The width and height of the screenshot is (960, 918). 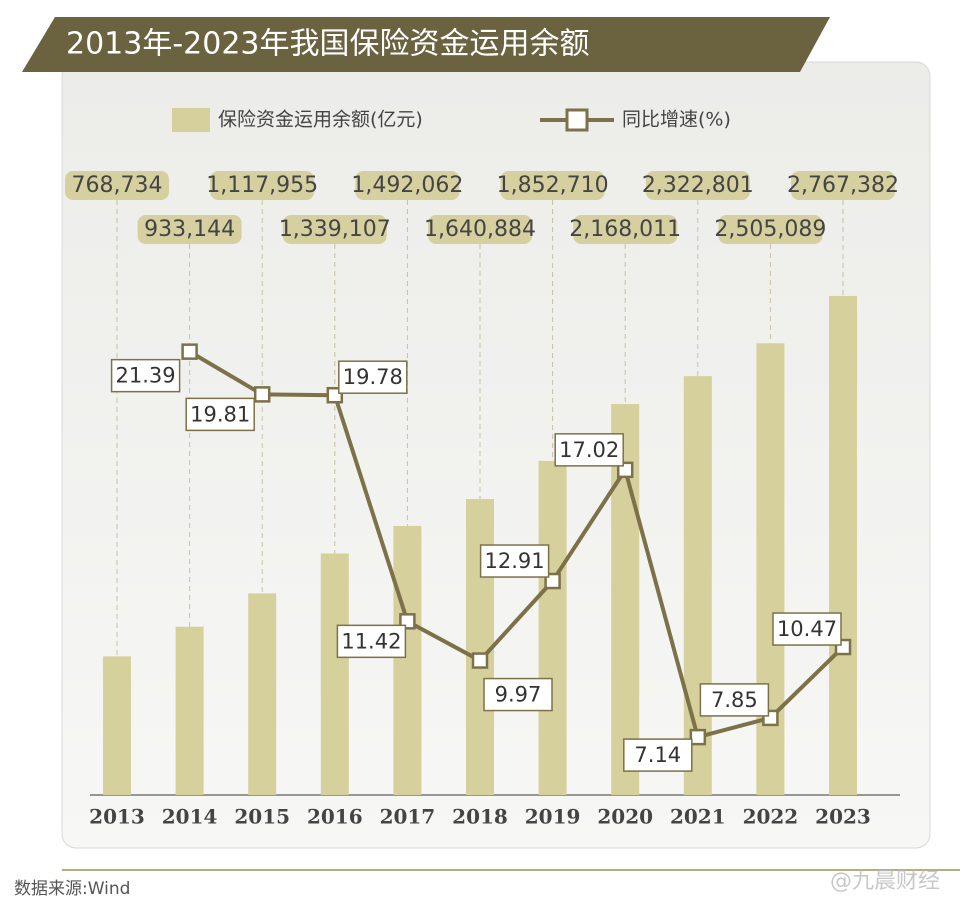 What do you see at coordinates (72, 889) in the screenshot?
I see `source: 数据来源:Wind` at bounding box center [72, 889].